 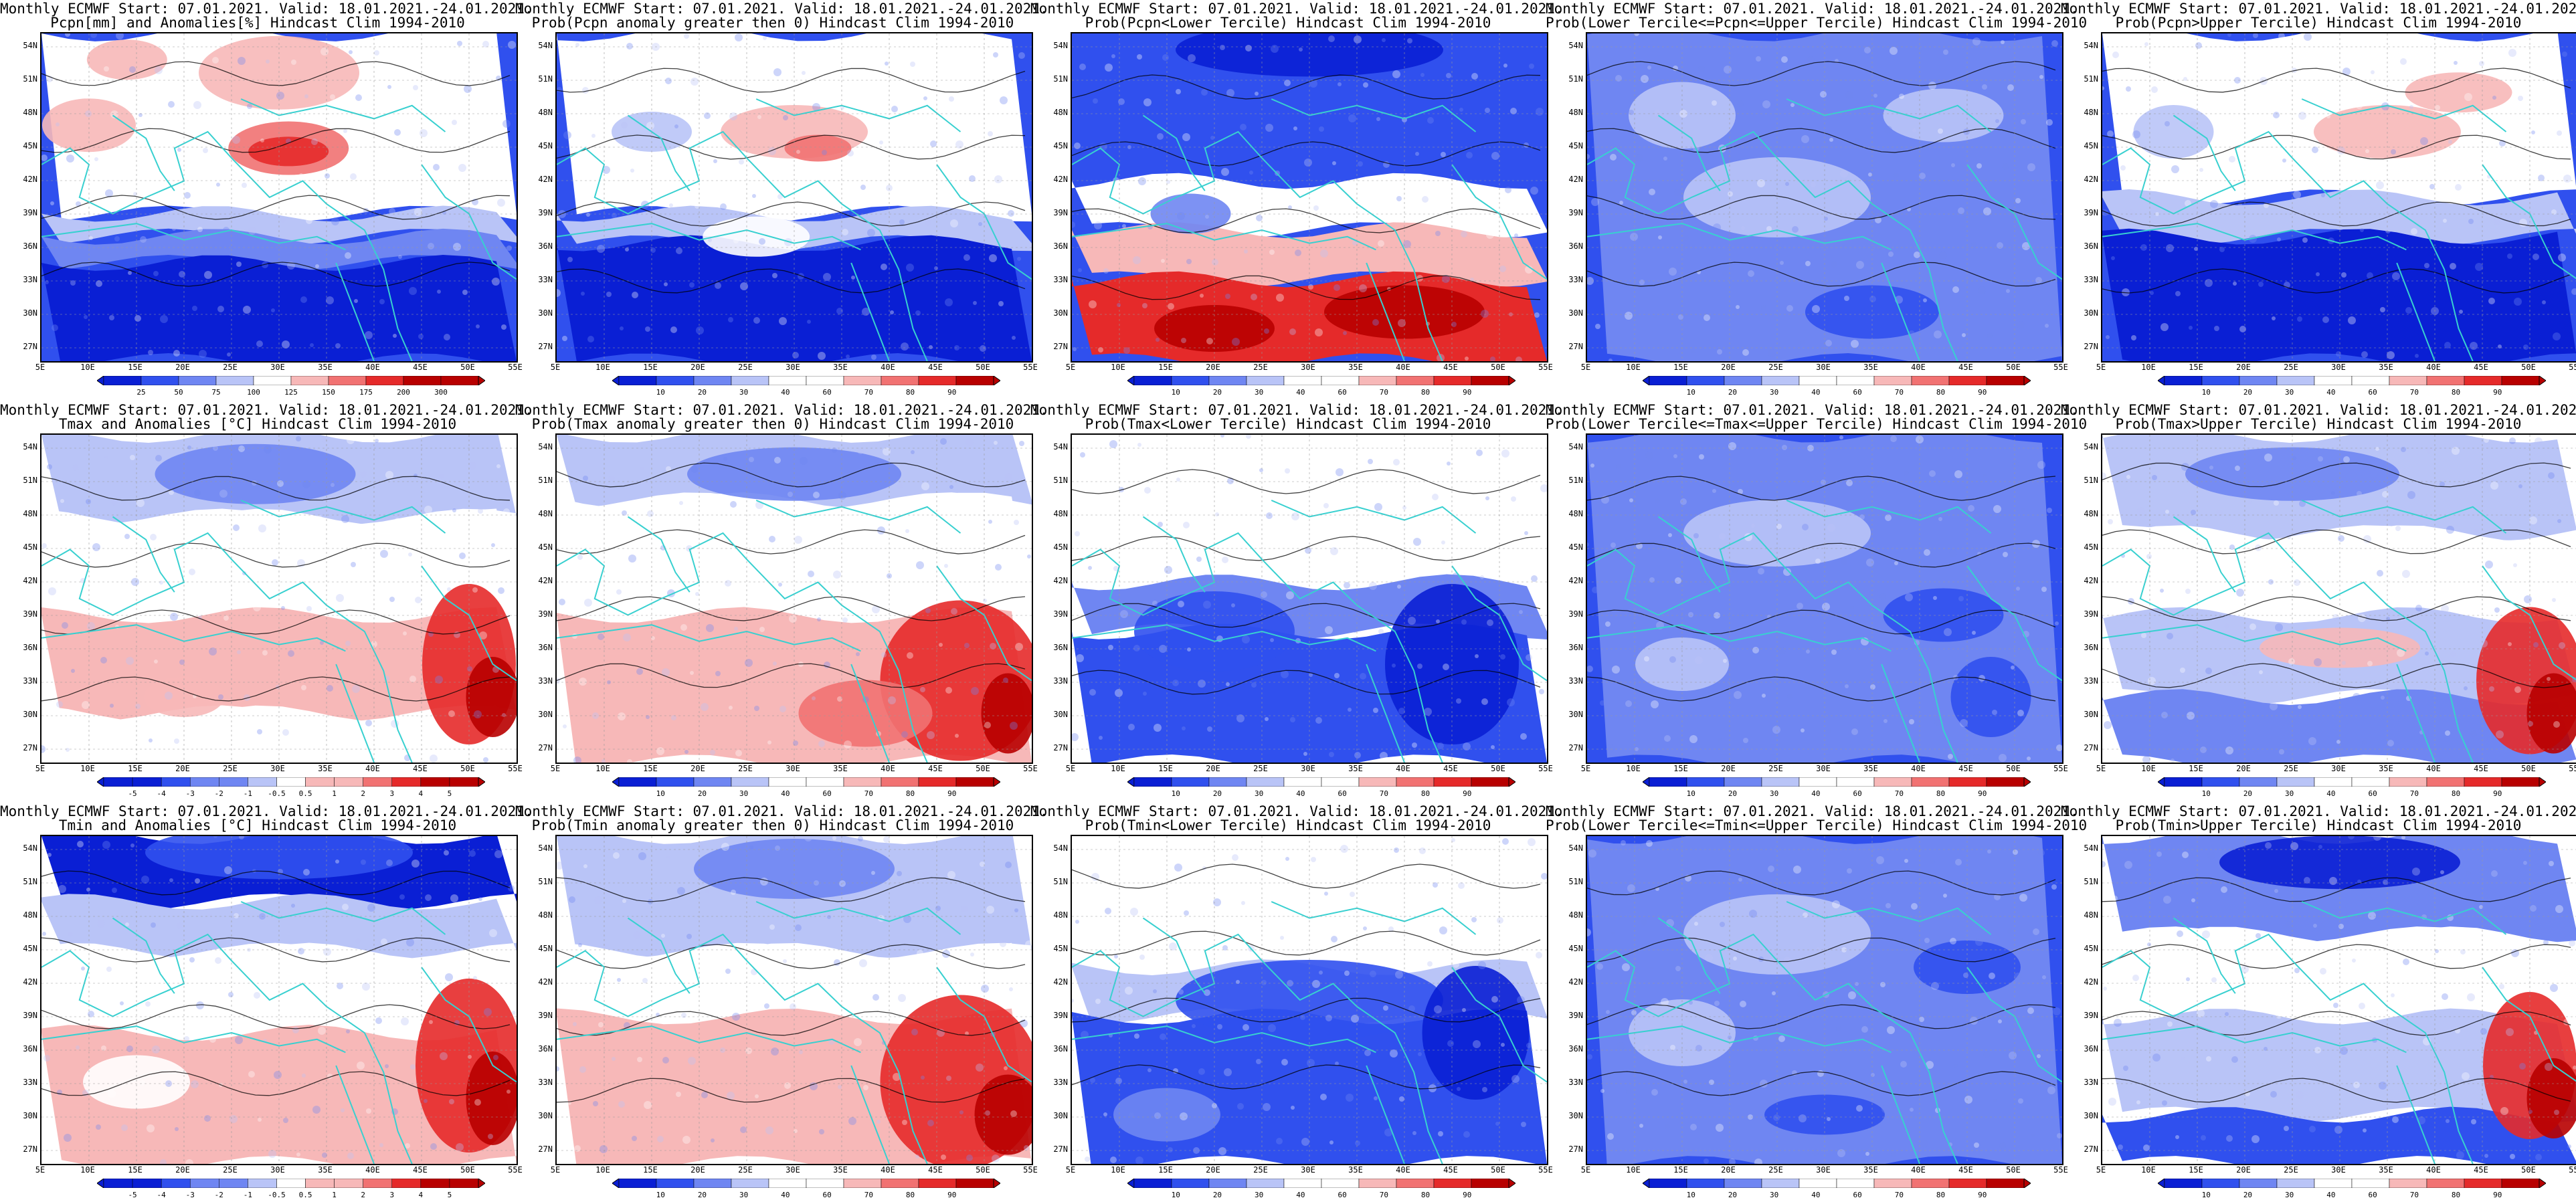 What do you see at coordinates (2091, 881) in the screenshot?
I see `latitude-label: 51N` at bounding box center [2091, 881].